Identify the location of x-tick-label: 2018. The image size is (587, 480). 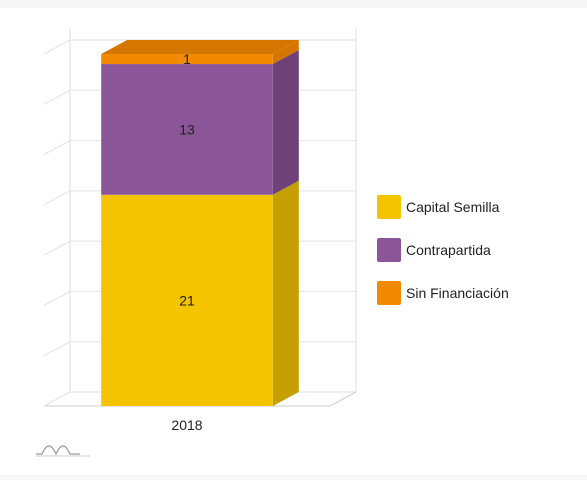
(186, 425).